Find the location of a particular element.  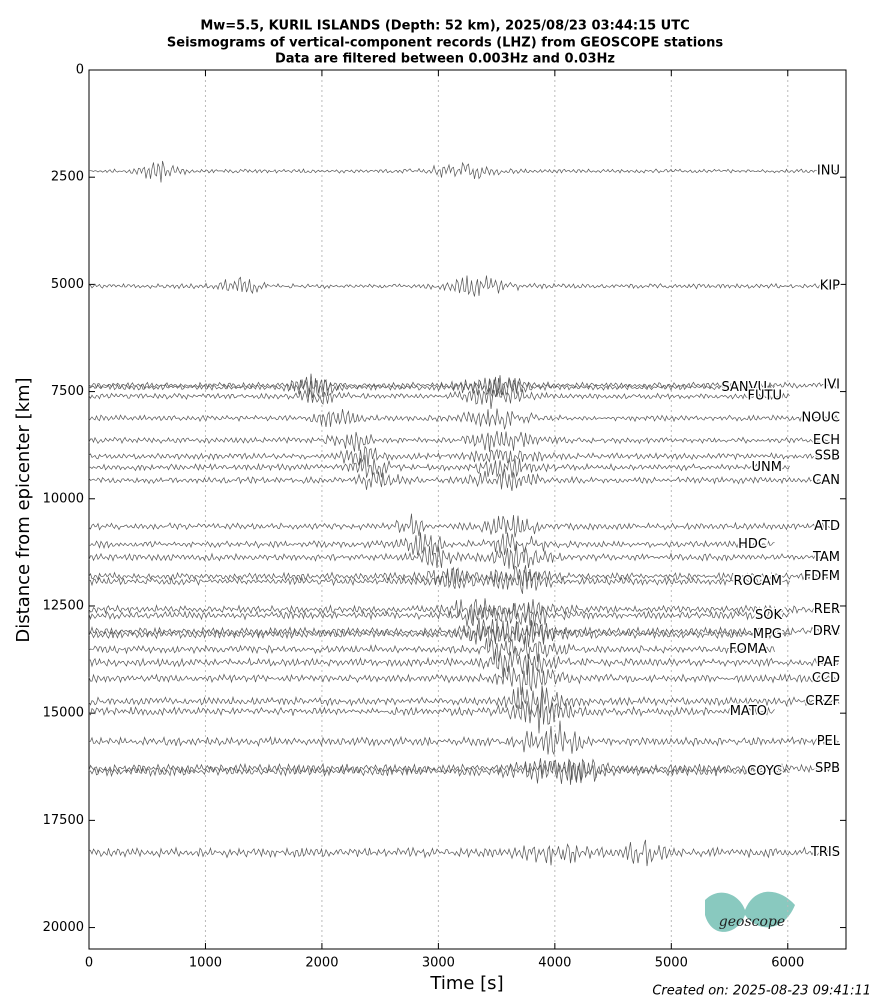

footer: Created on: 2025-08-23 09:41:11 is located at coordinates (761, 991).